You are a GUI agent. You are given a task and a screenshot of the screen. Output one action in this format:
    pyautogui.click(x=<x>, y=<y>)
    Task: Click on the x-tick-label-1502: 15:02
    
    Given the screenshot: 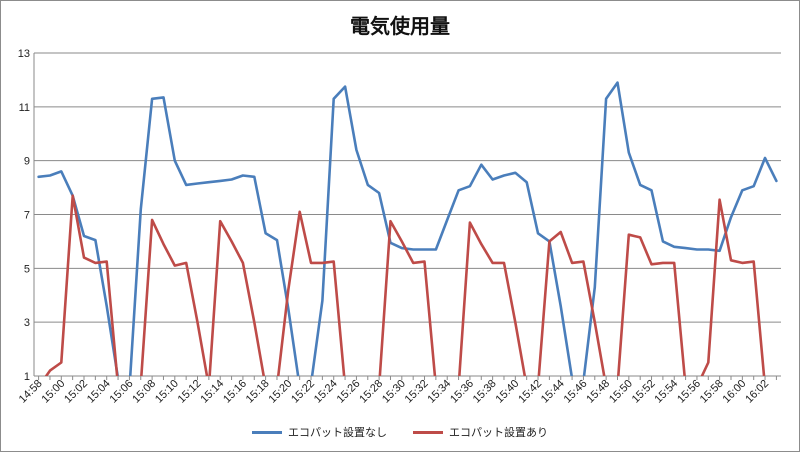 What is the action you would take?
    pyautogui.click(x=76, y=392)
    